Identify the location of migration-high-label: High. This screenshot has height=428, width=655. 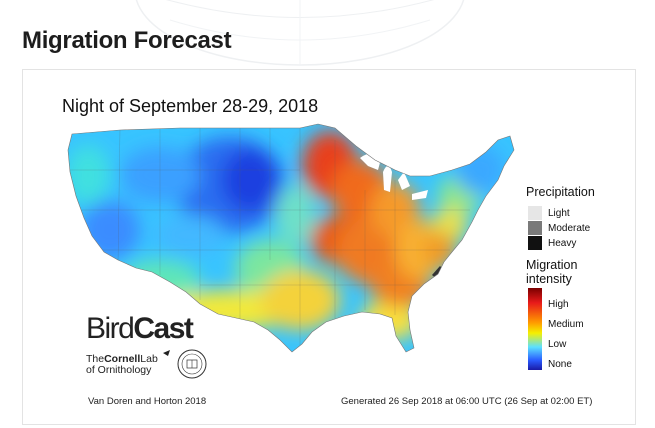
(558, 304).